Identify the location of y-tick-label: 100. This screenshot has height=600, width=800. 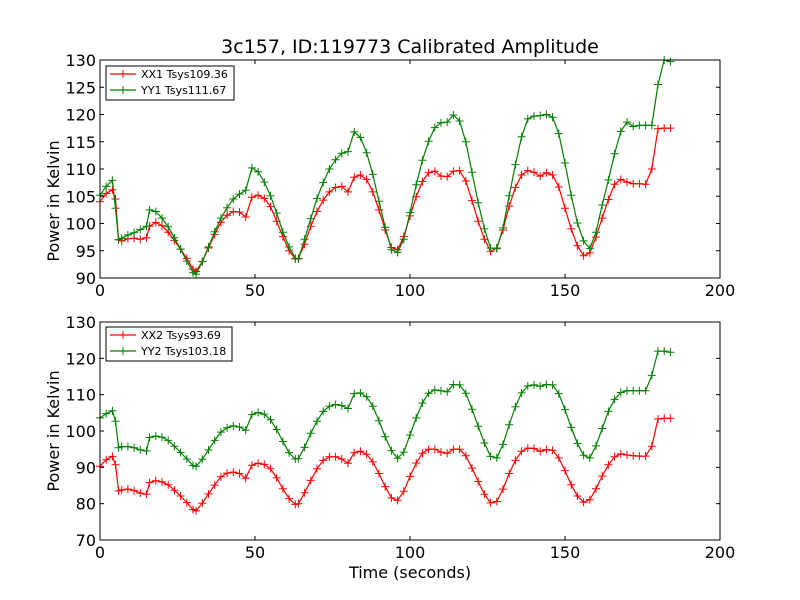
(80, 224).